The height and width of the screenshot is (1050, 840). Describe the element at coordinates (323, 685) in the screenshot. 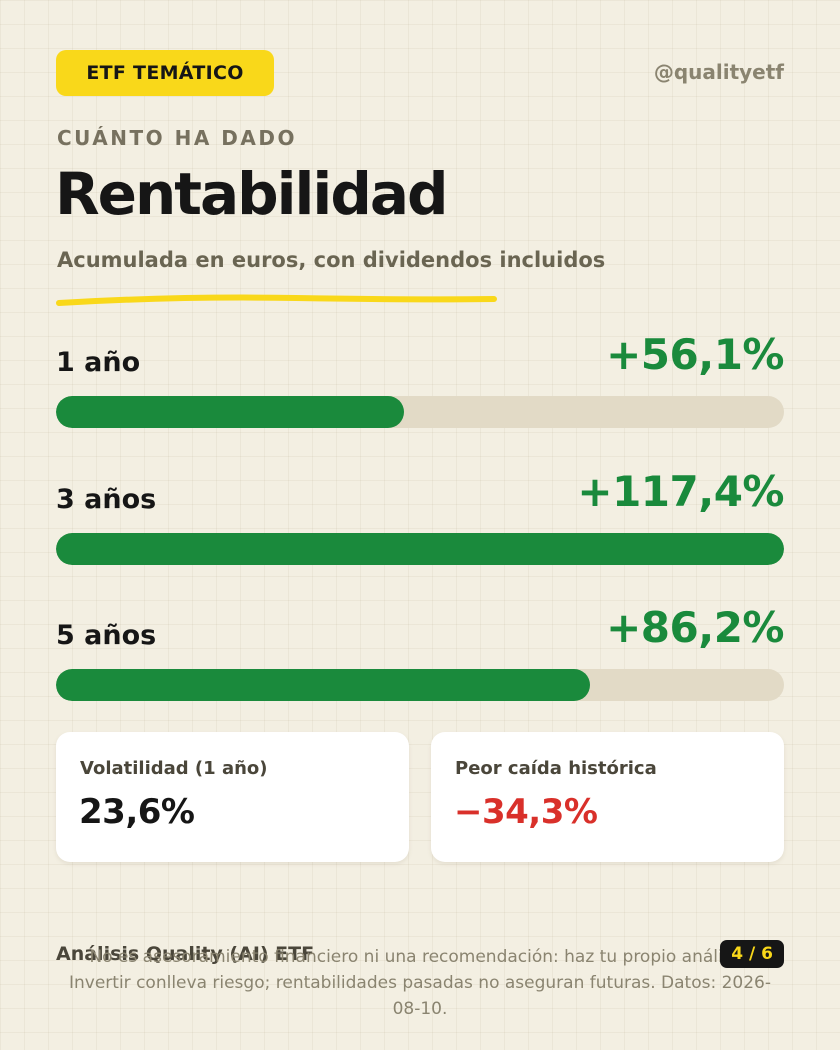

I see `return-5y-bar` at that location.